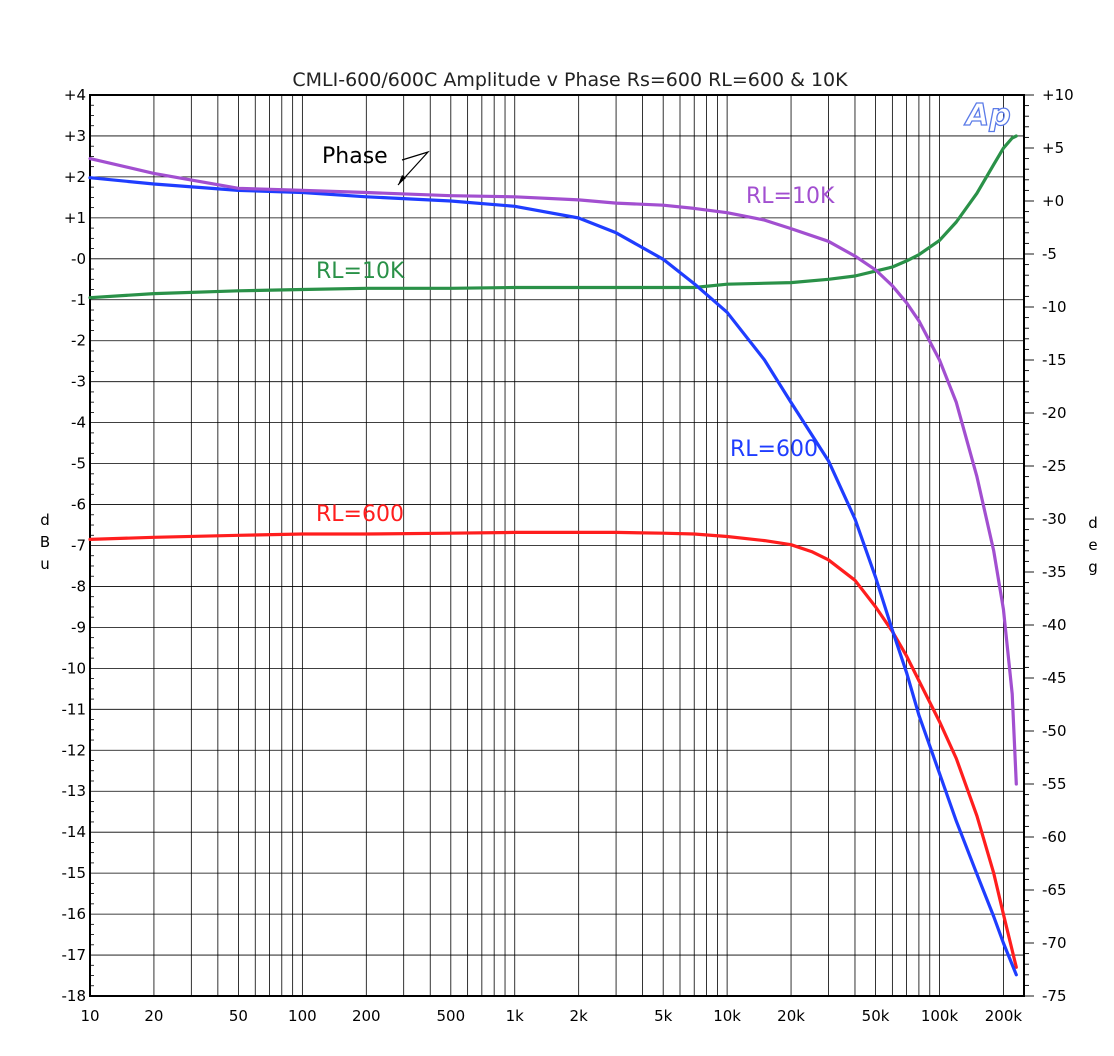 The image size is (1114, 1056). What do you see at coordinates (74, 914) in the screenshot?
I see `y-left-tick-label: -16` at bounding box center [74, 914].